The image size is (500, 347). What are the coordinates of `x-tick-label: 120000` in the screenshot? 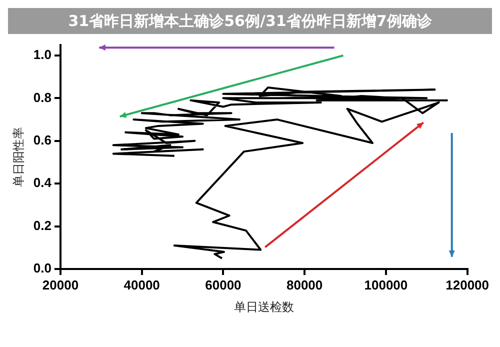 It's located at (468, 284).